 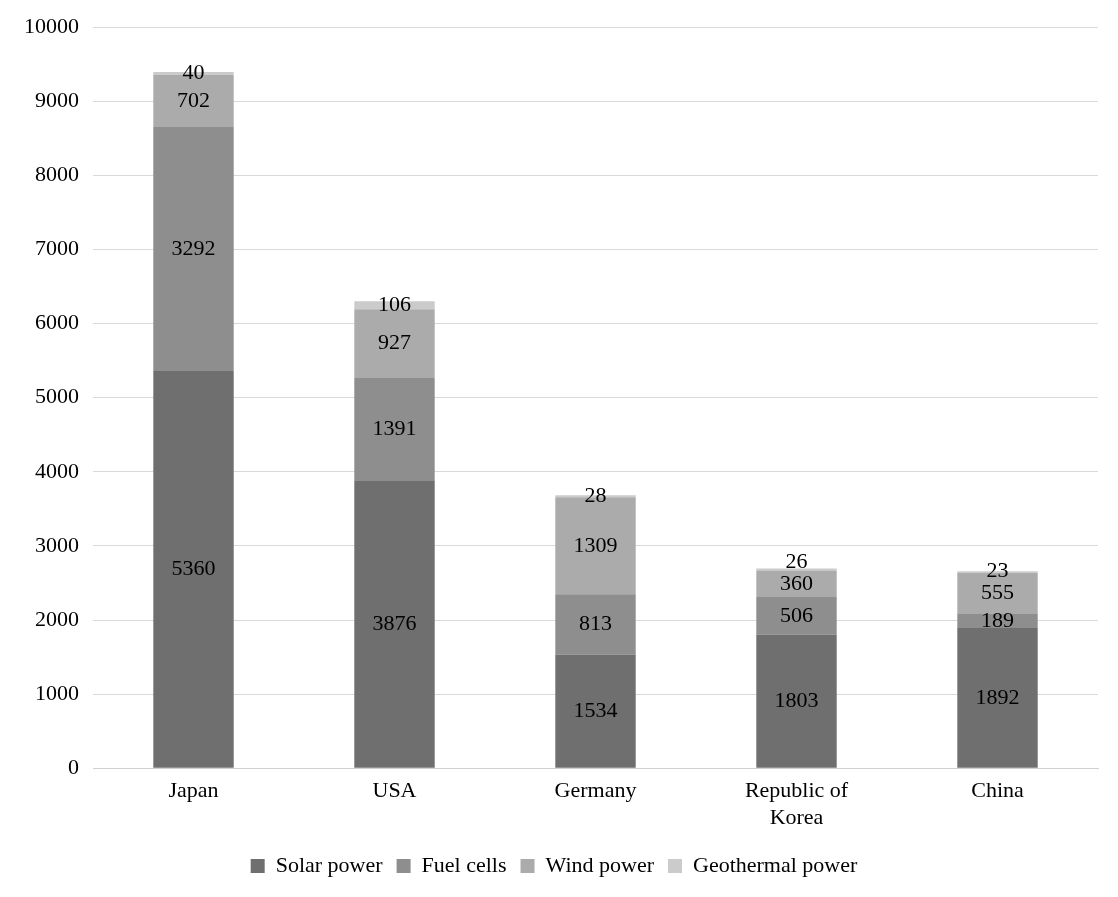 I want to click on data-label: 927, so click(x=394, y=342).